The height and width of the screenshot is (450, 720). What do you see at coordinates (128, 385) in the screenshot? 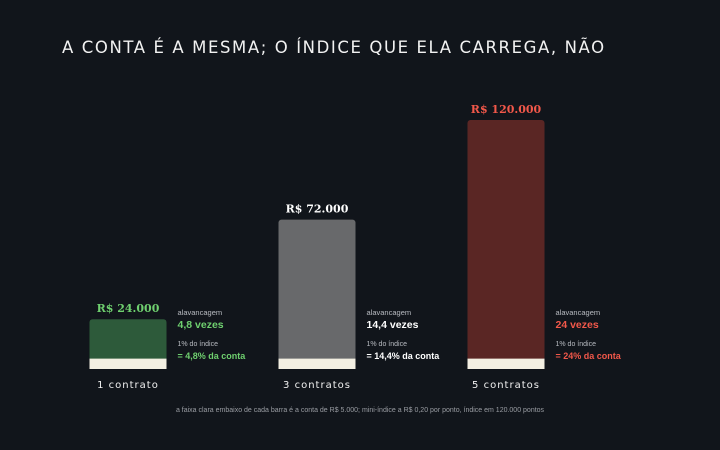
I see `category-label: 1 contrato` at bounding box center [128, 385].